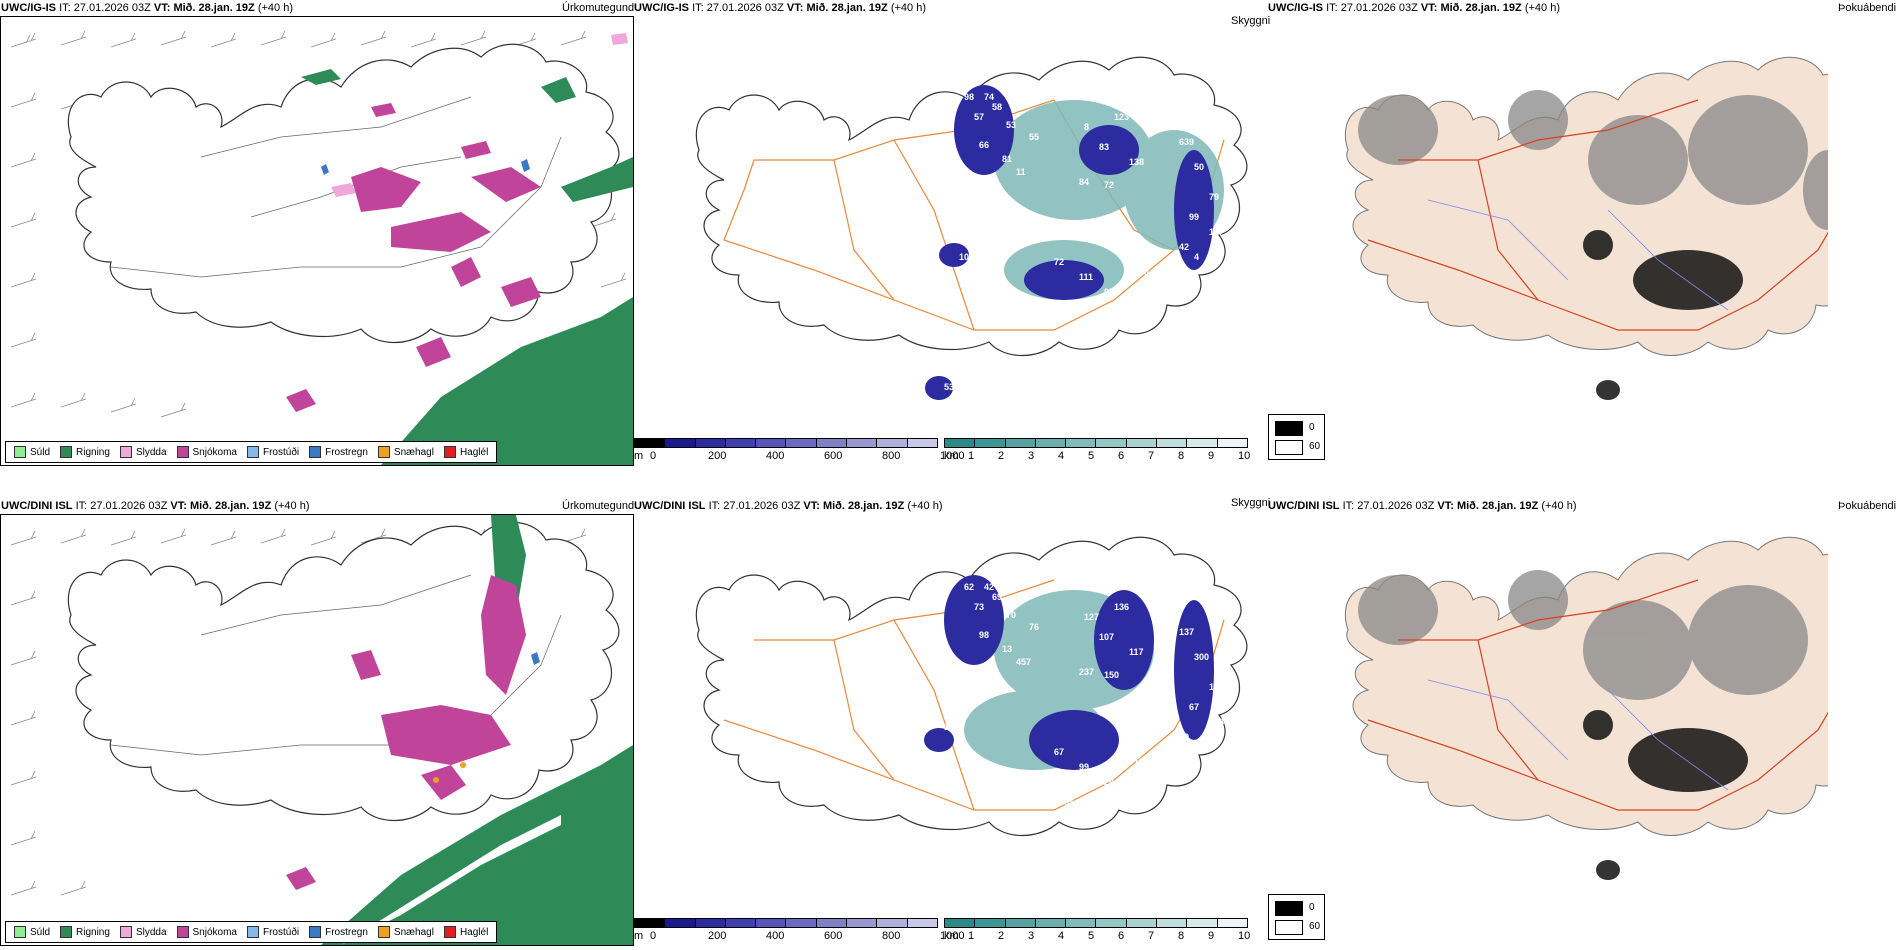 This screenshot has height=950, width=1900. I want to click on visibility-value: 67, so click(1059, 752).